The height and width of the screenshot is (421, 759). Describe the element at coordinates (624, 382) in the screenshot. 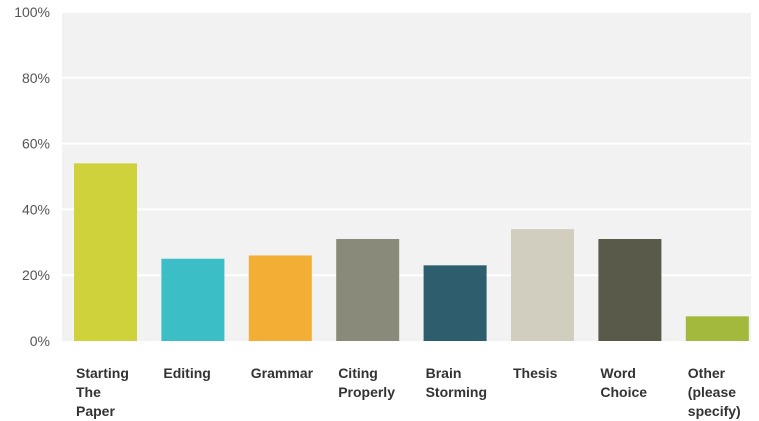

I see `x-category-label: Word Choice` at that location.